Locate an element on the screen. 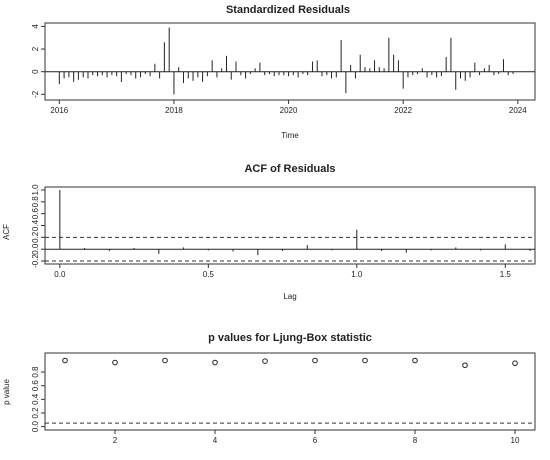 The image size is (550, 460). residuals-x-tick-label: 2024 is located at coordinates (518, 110).